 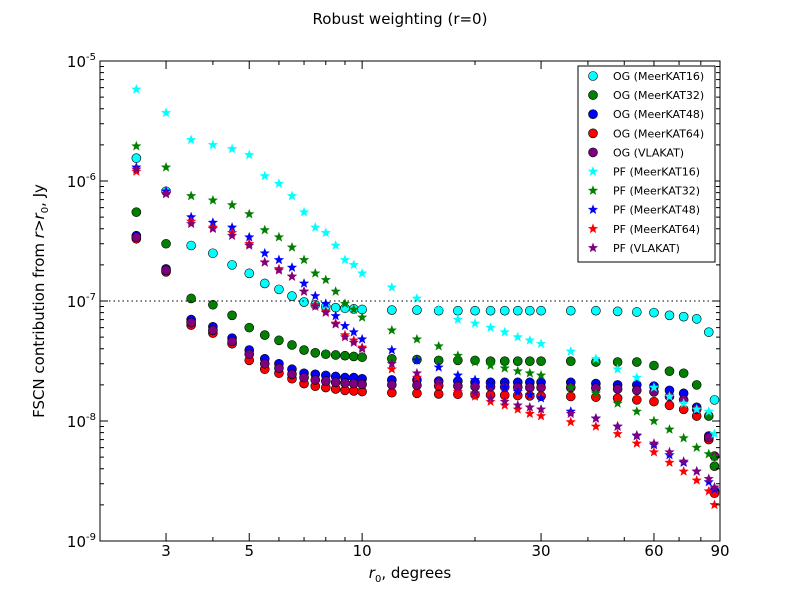 I want to click on x-tick-label-4: 60, so click(x=653, y=551).